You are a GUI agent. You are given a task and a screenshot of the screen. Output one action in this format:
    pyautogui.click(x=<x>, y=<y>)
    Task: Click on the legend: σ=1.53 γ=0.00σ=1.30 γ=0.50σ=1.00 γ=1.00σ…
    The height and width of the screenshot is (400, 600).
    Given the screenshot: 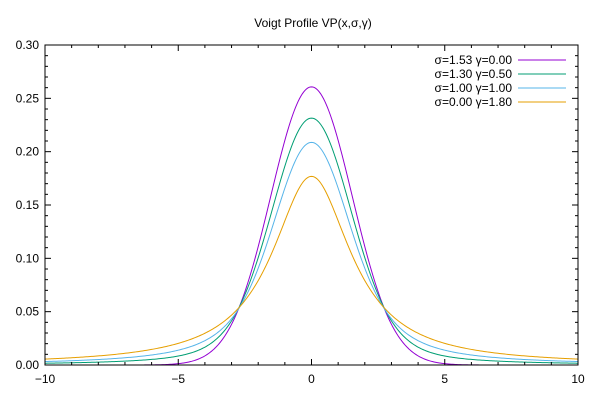 What is the action you would take?
    pyautogui.click(x=500, y=81)
    